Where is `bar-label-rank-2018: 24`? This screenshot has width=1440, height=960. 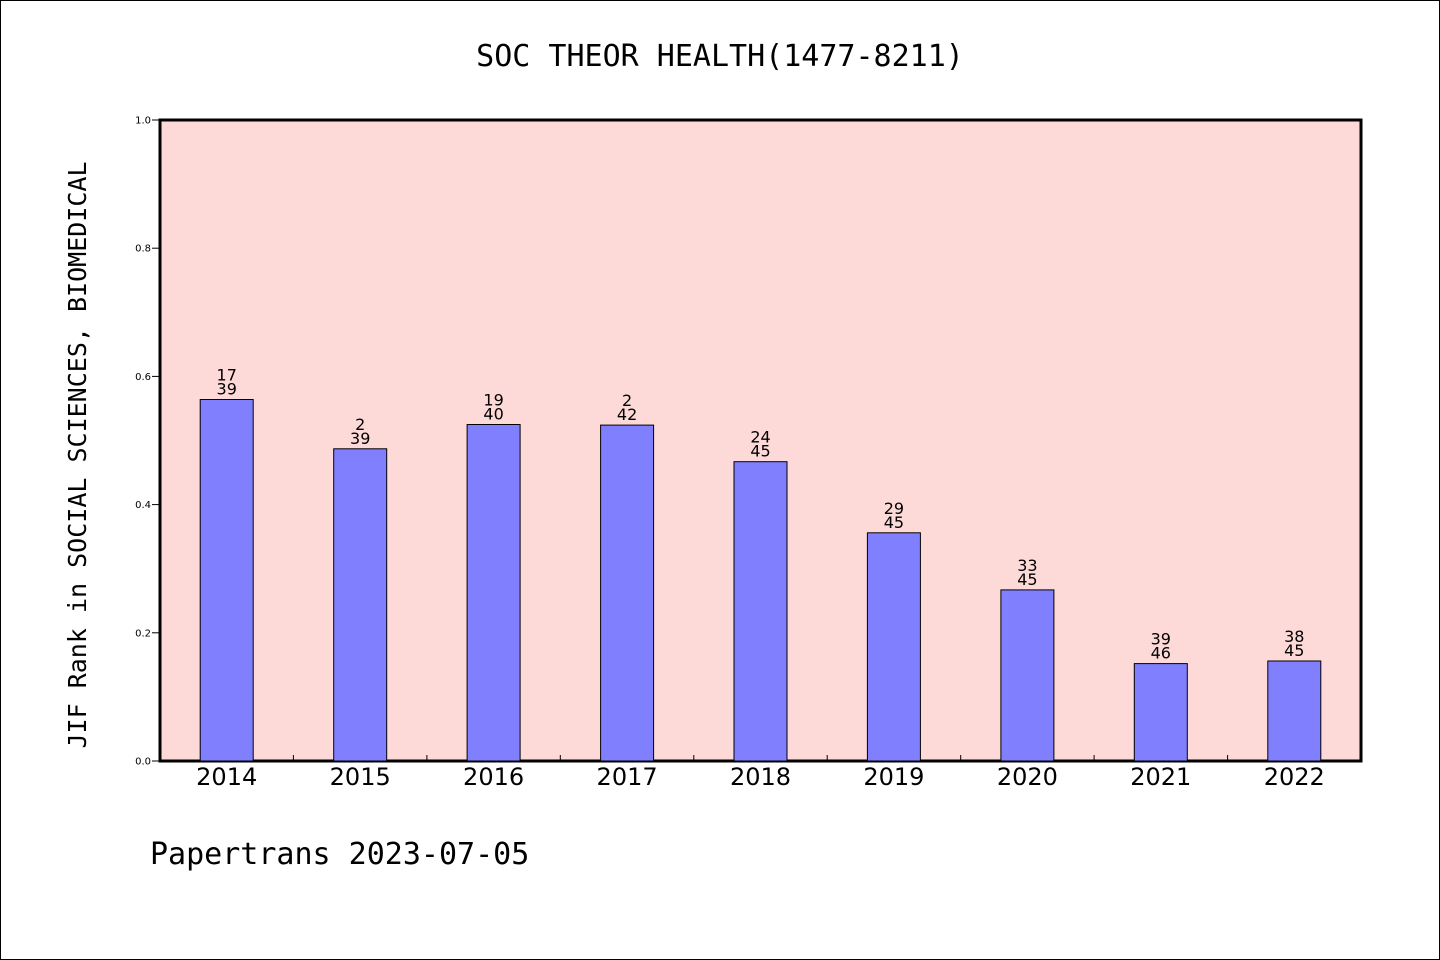
bar-label-rank-2018: 24 is located at coordinates (760, 437).